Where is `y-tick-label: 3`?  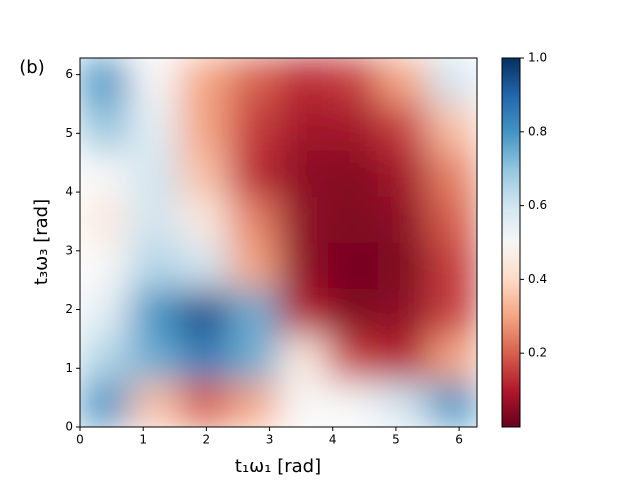 y-tick-label: 3 is located at coordinates (69, 250).